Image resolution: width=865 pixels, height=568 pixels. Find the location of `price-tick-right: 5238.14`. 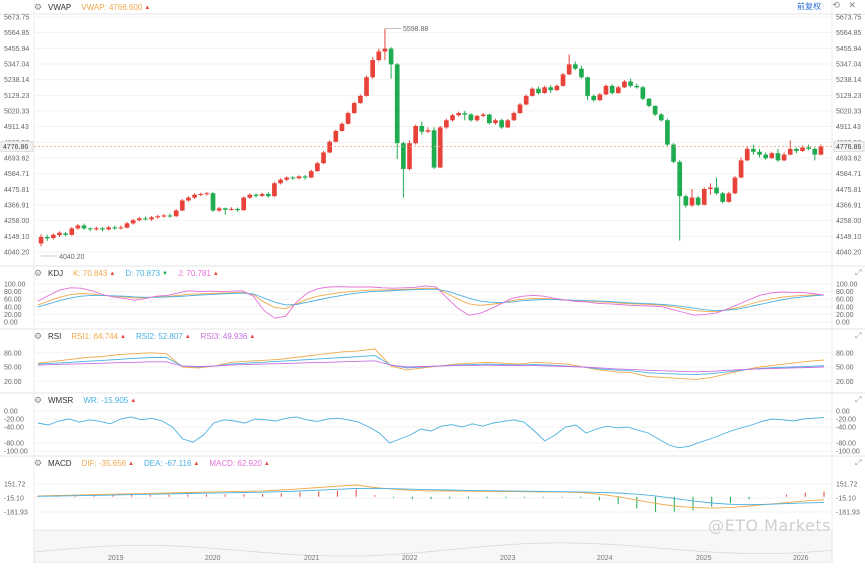

price-tick-right: 5238.14 is located at coordinates (848, 80).